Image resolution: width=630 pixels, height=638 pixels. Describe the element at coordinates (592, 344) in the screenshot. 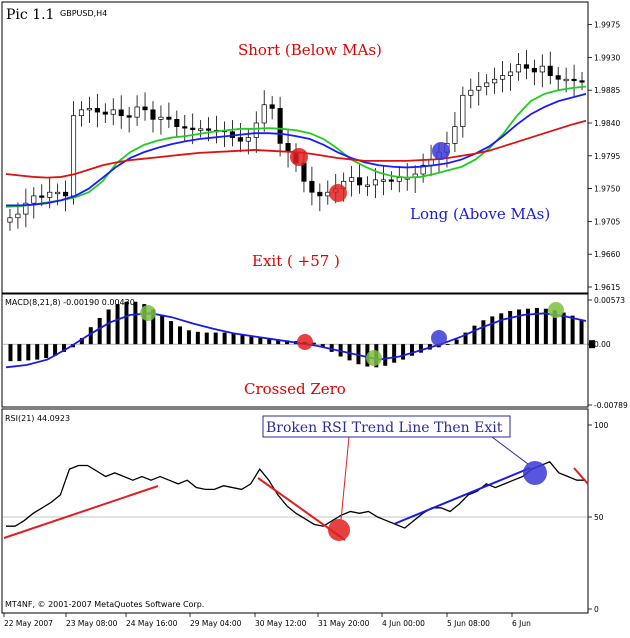

I see `macd-current-value-marker` at that location.